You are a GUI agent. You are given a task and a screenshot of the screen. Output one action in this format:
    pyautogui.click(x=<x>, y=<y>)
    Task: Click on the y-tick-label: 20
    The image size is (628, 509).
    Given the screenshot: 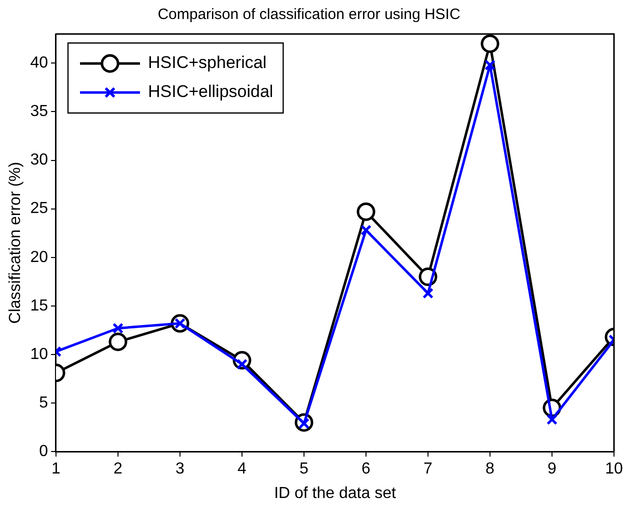 What is the action you would take?
    pyautogui.click(x=39, y=257)
    